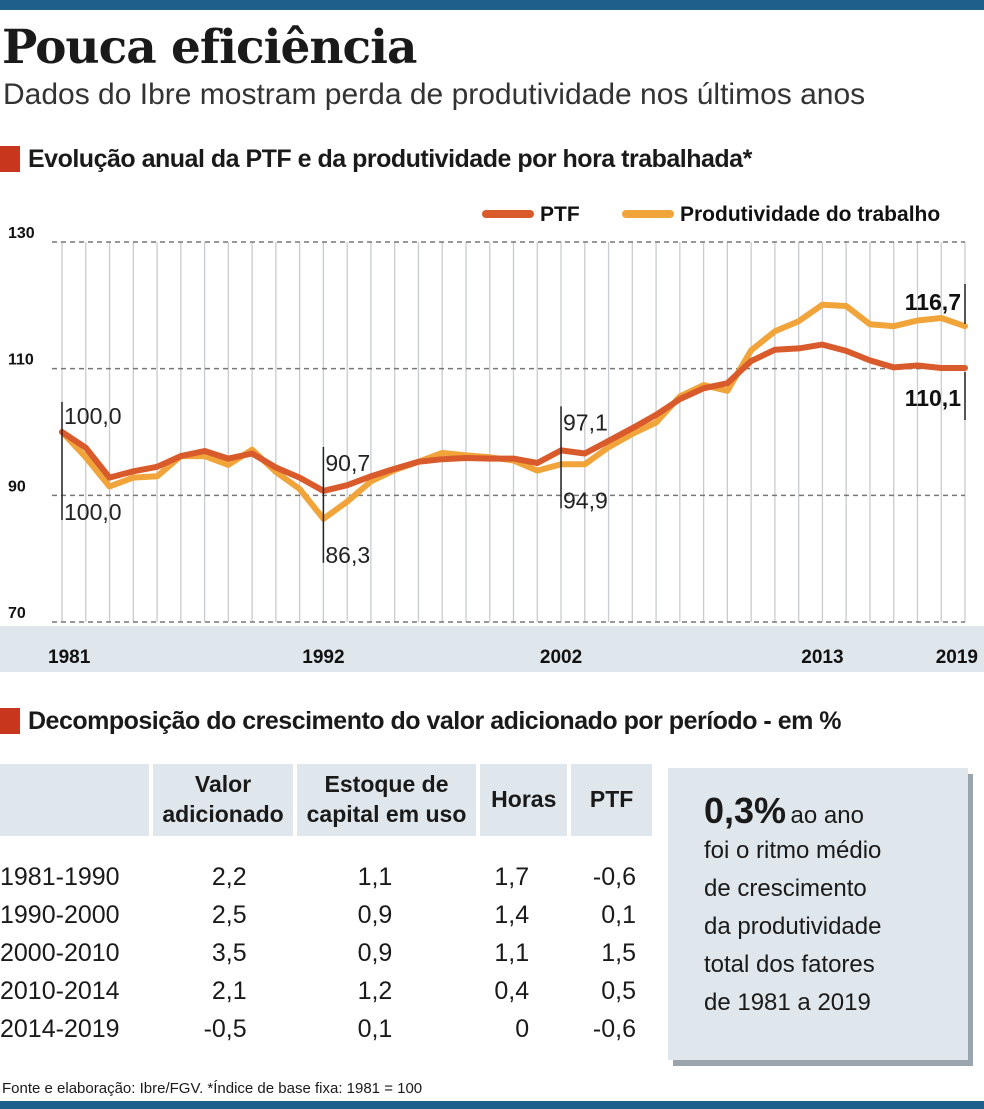  What do you see at coordinates (229, 990) in the screenshot?
I see `table-cell: 2,1` at bounding box center [229, 990].